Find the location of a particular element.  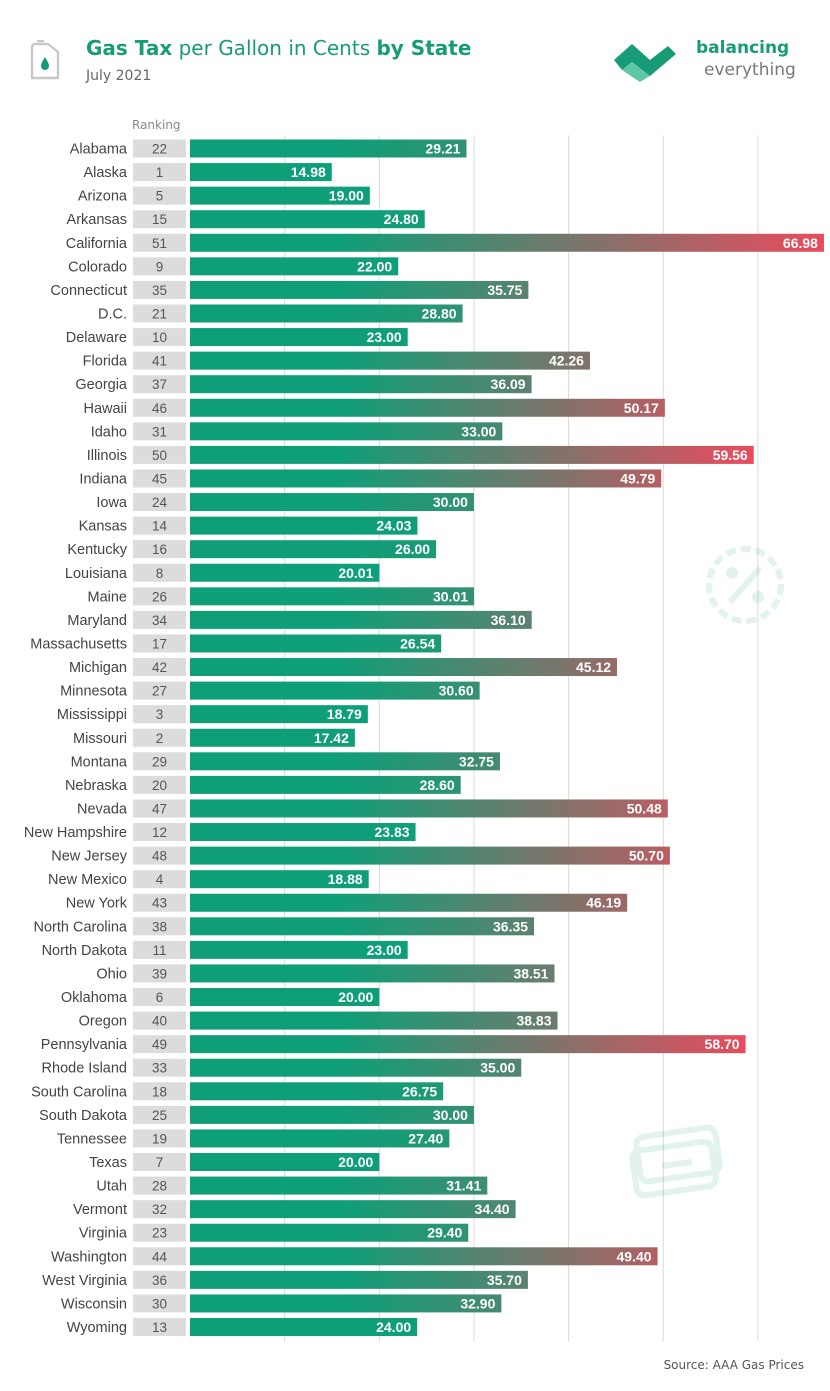

data-label: 49.79 is located at coordinates (637, 478).